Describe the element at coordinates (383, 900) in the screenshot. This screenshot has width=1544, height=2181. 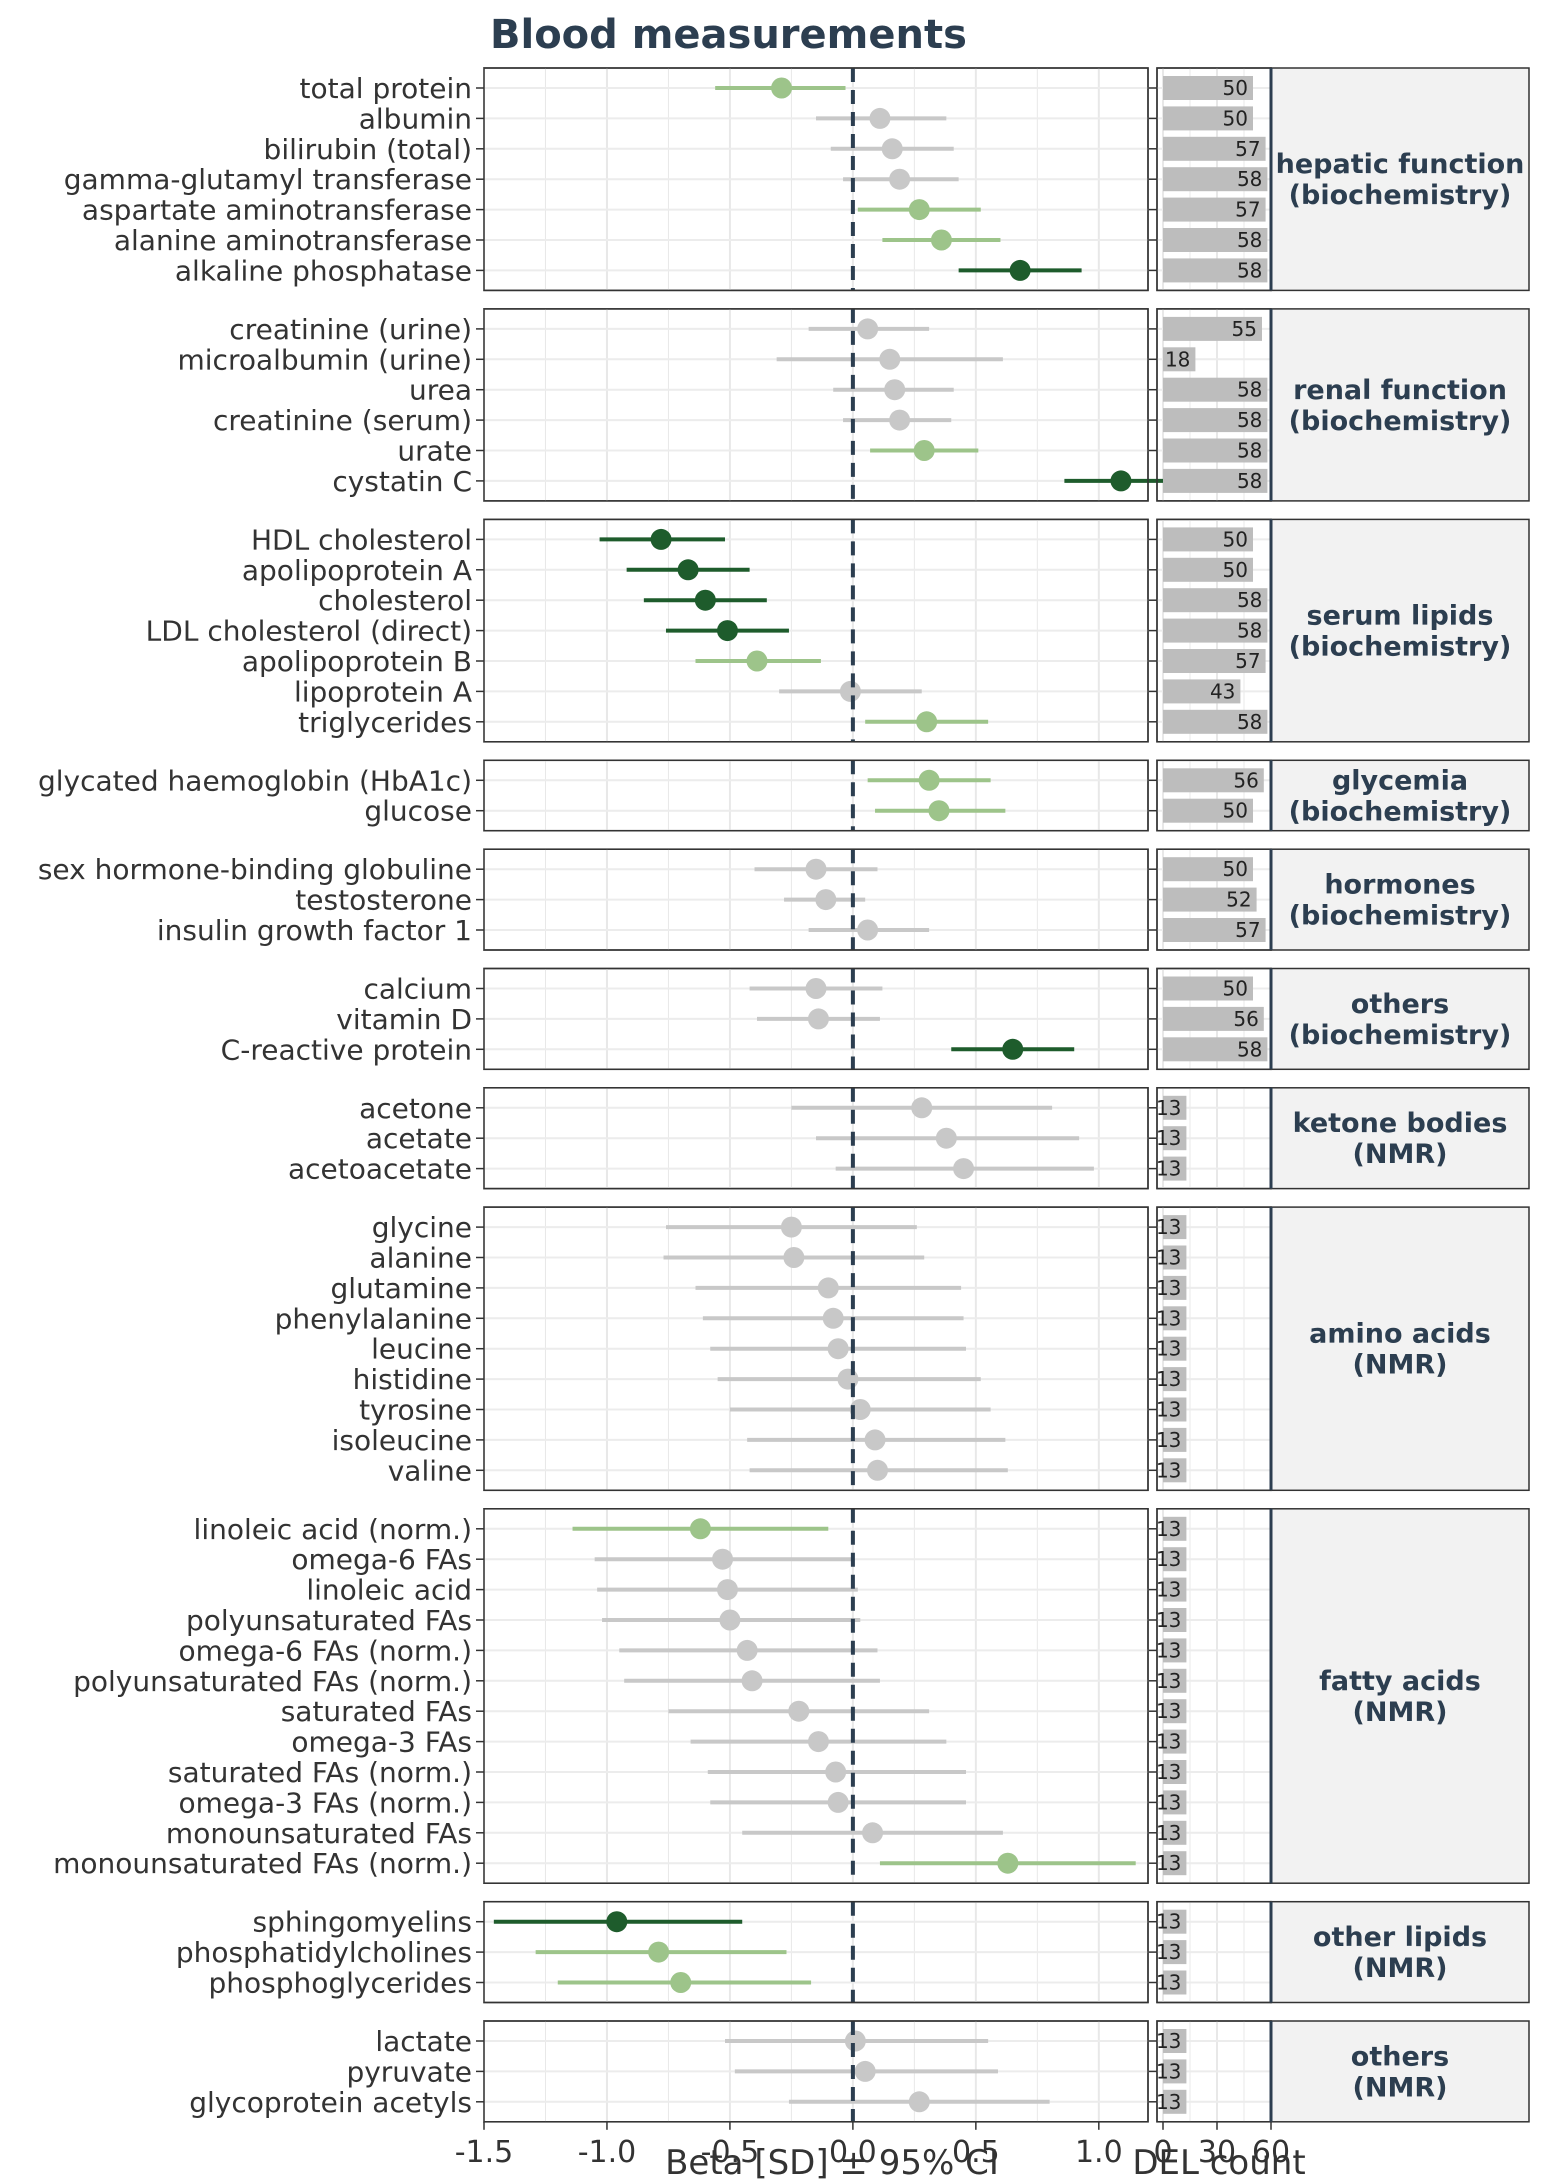
I see `y-tick-label: testosterone` at that location.